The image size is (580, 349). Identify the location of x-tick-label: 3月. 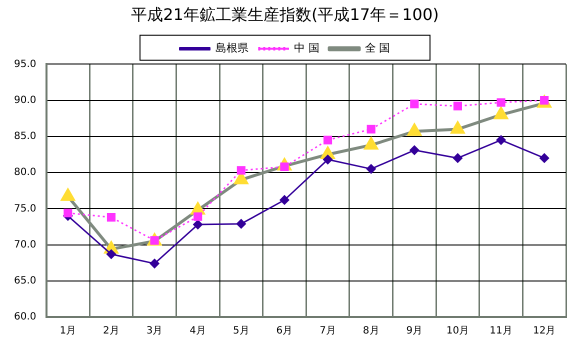
(154, 331).